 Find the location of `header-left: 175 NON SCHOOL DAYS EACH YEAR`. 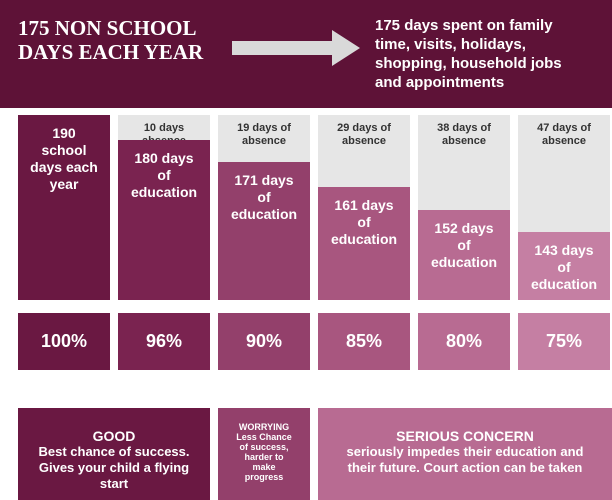

header-left: 175 NON SCHOOL DAYS EACH YEAR is located at coordinates (110, 40).